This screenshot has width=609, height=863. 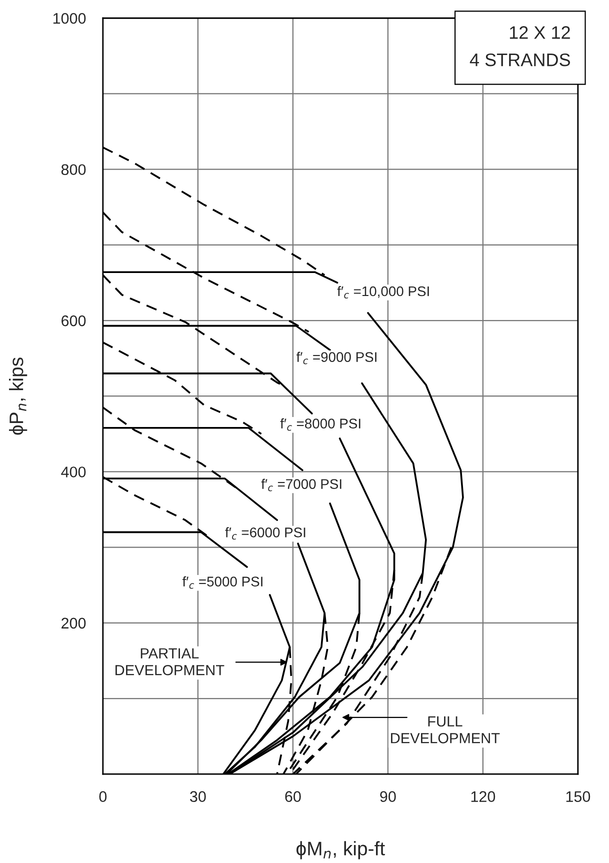 What do you see at coordinates (293, 796) in the screenshot?
I see `x-tick-label: 60` at bounding box center [293, 796].